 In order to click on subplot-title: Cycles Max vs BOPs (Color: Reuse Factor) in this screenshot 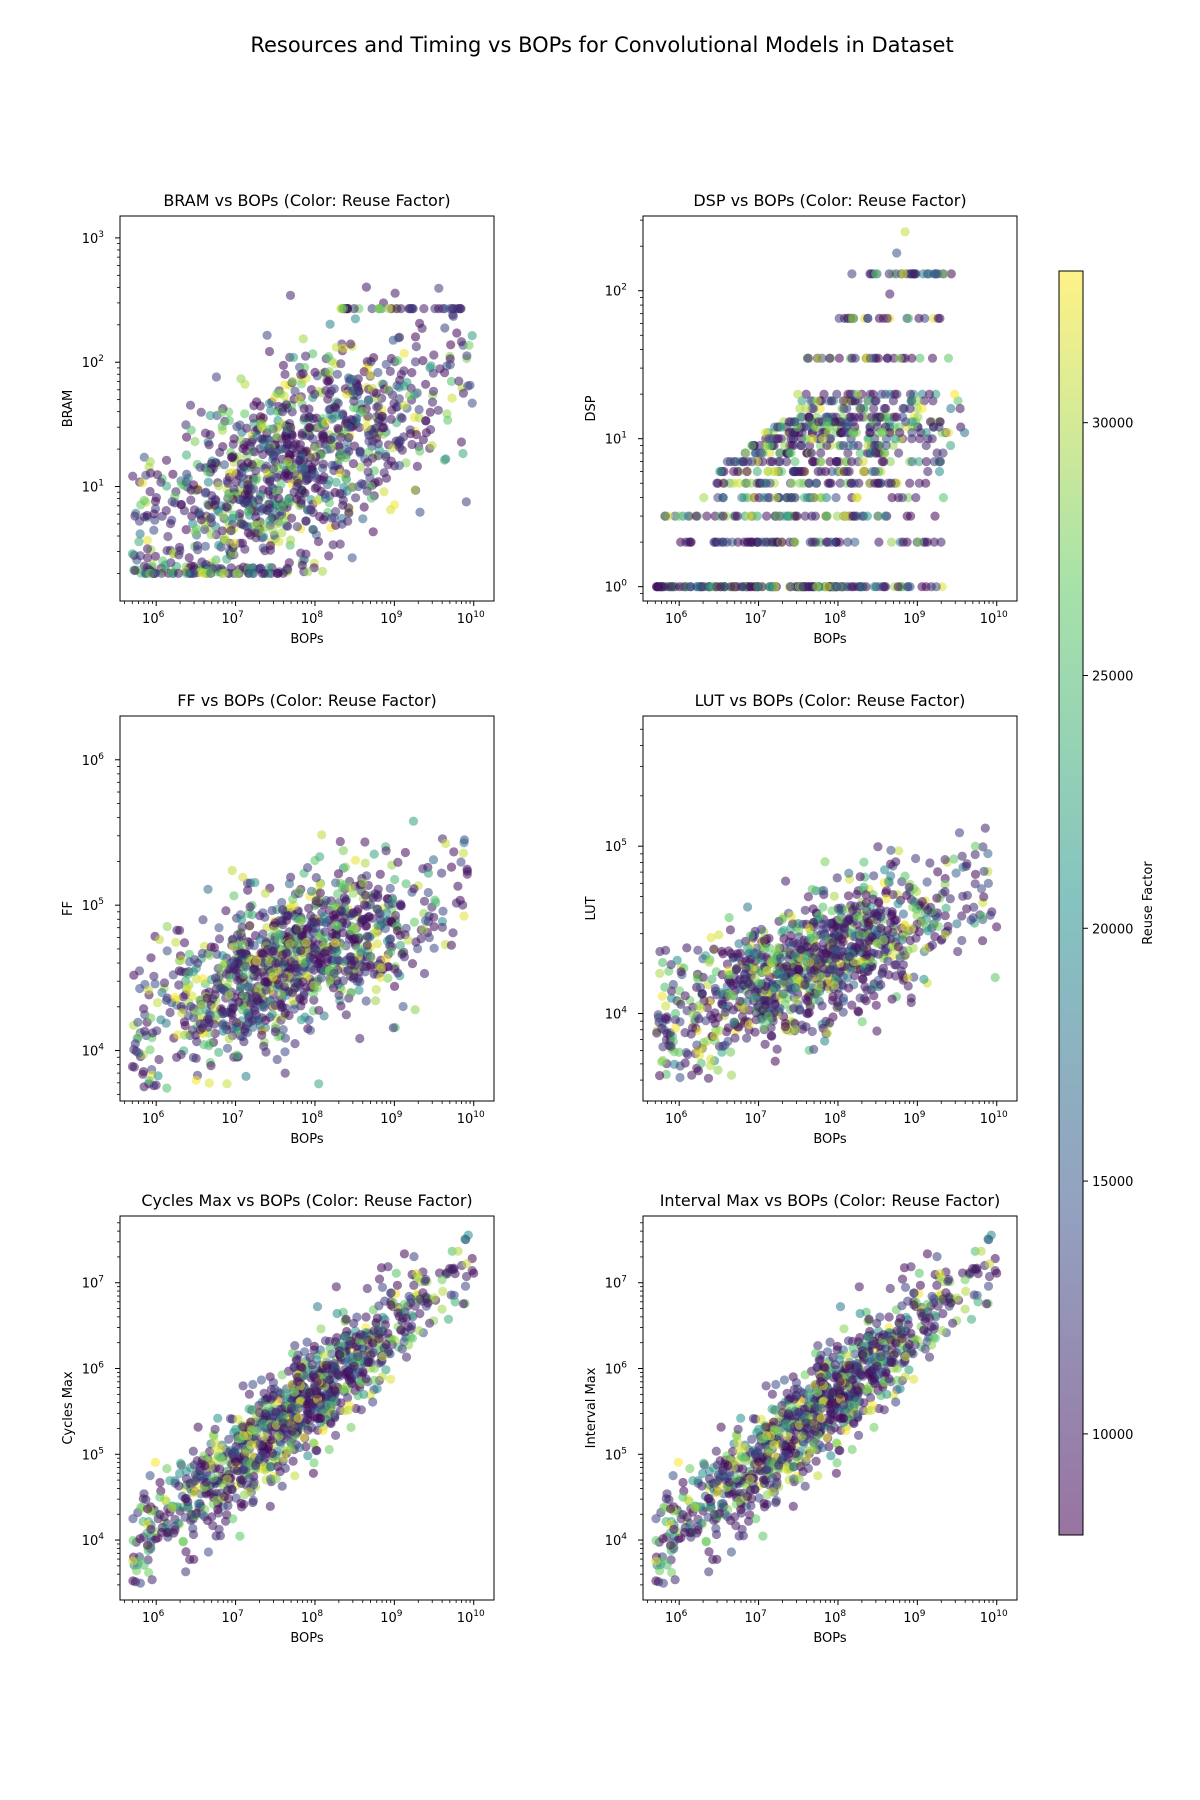, I will do `click(306, 1200)`.